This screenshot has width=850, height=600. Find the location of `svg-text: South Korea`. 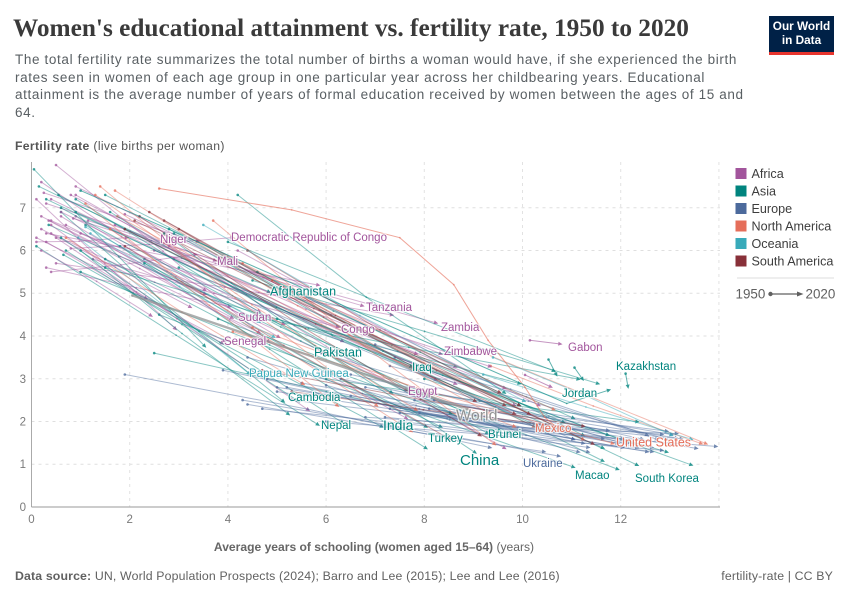

svg-text: South Korea is located at coordinates (667, 479).